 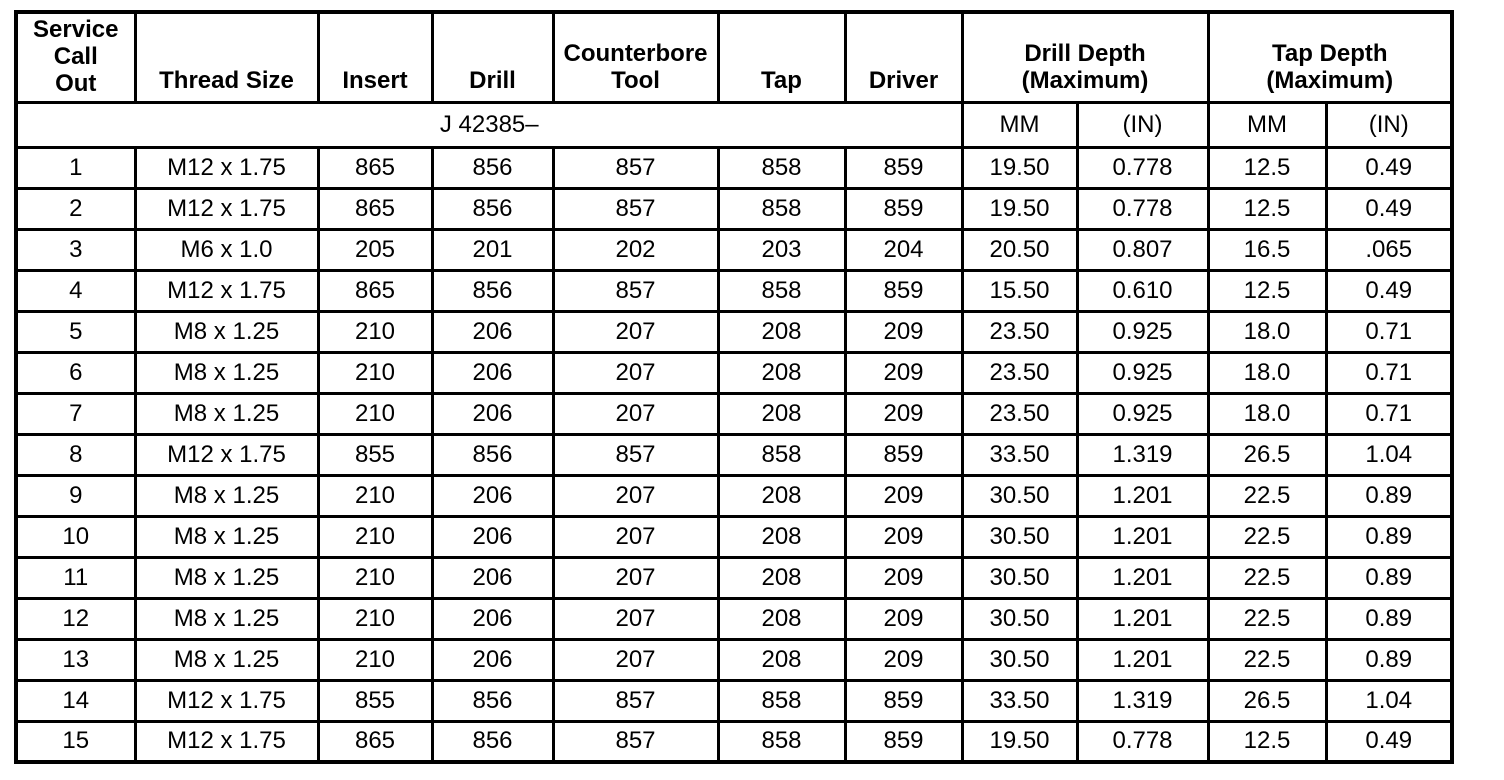 I want to click on cell-drill-depth-mm: 23.50, so click(x=1019, y=372).